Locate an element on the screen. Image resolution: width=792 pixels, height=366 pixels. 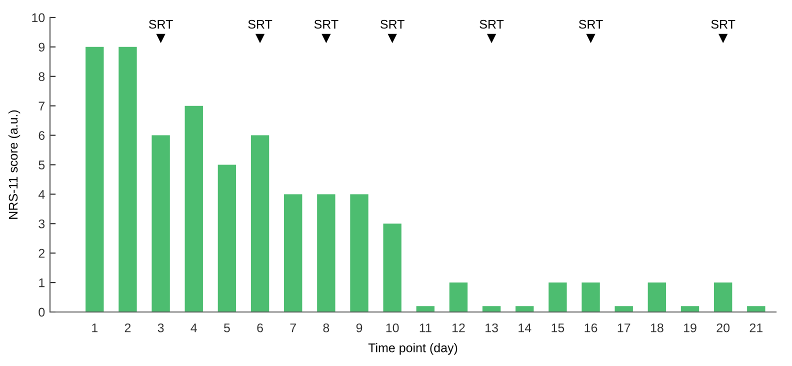
y-tick-label: 8 is located at coordinates (41, 77).